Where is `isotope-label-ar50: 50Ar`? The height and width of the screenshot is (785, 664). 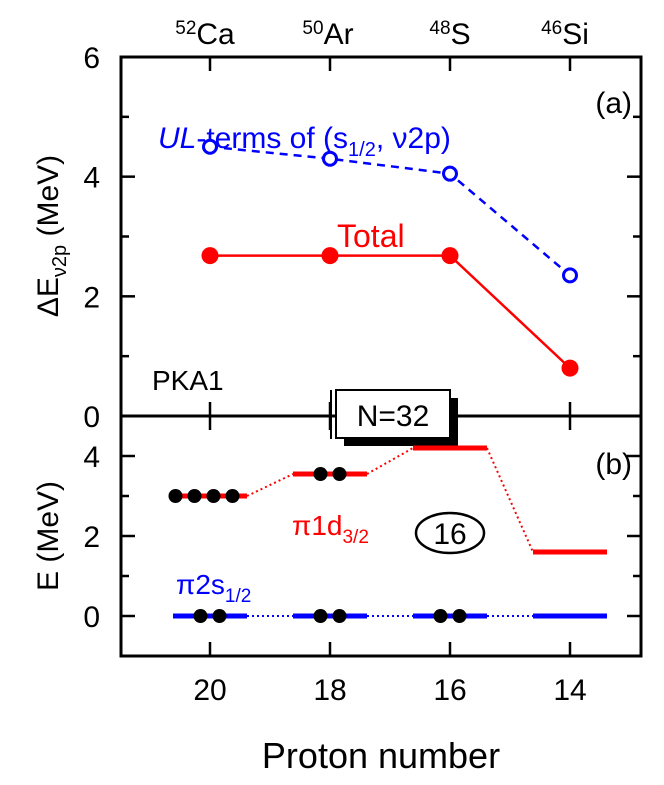
isotope-label-ar50: 50Ar is located at coordinates (327, 34).